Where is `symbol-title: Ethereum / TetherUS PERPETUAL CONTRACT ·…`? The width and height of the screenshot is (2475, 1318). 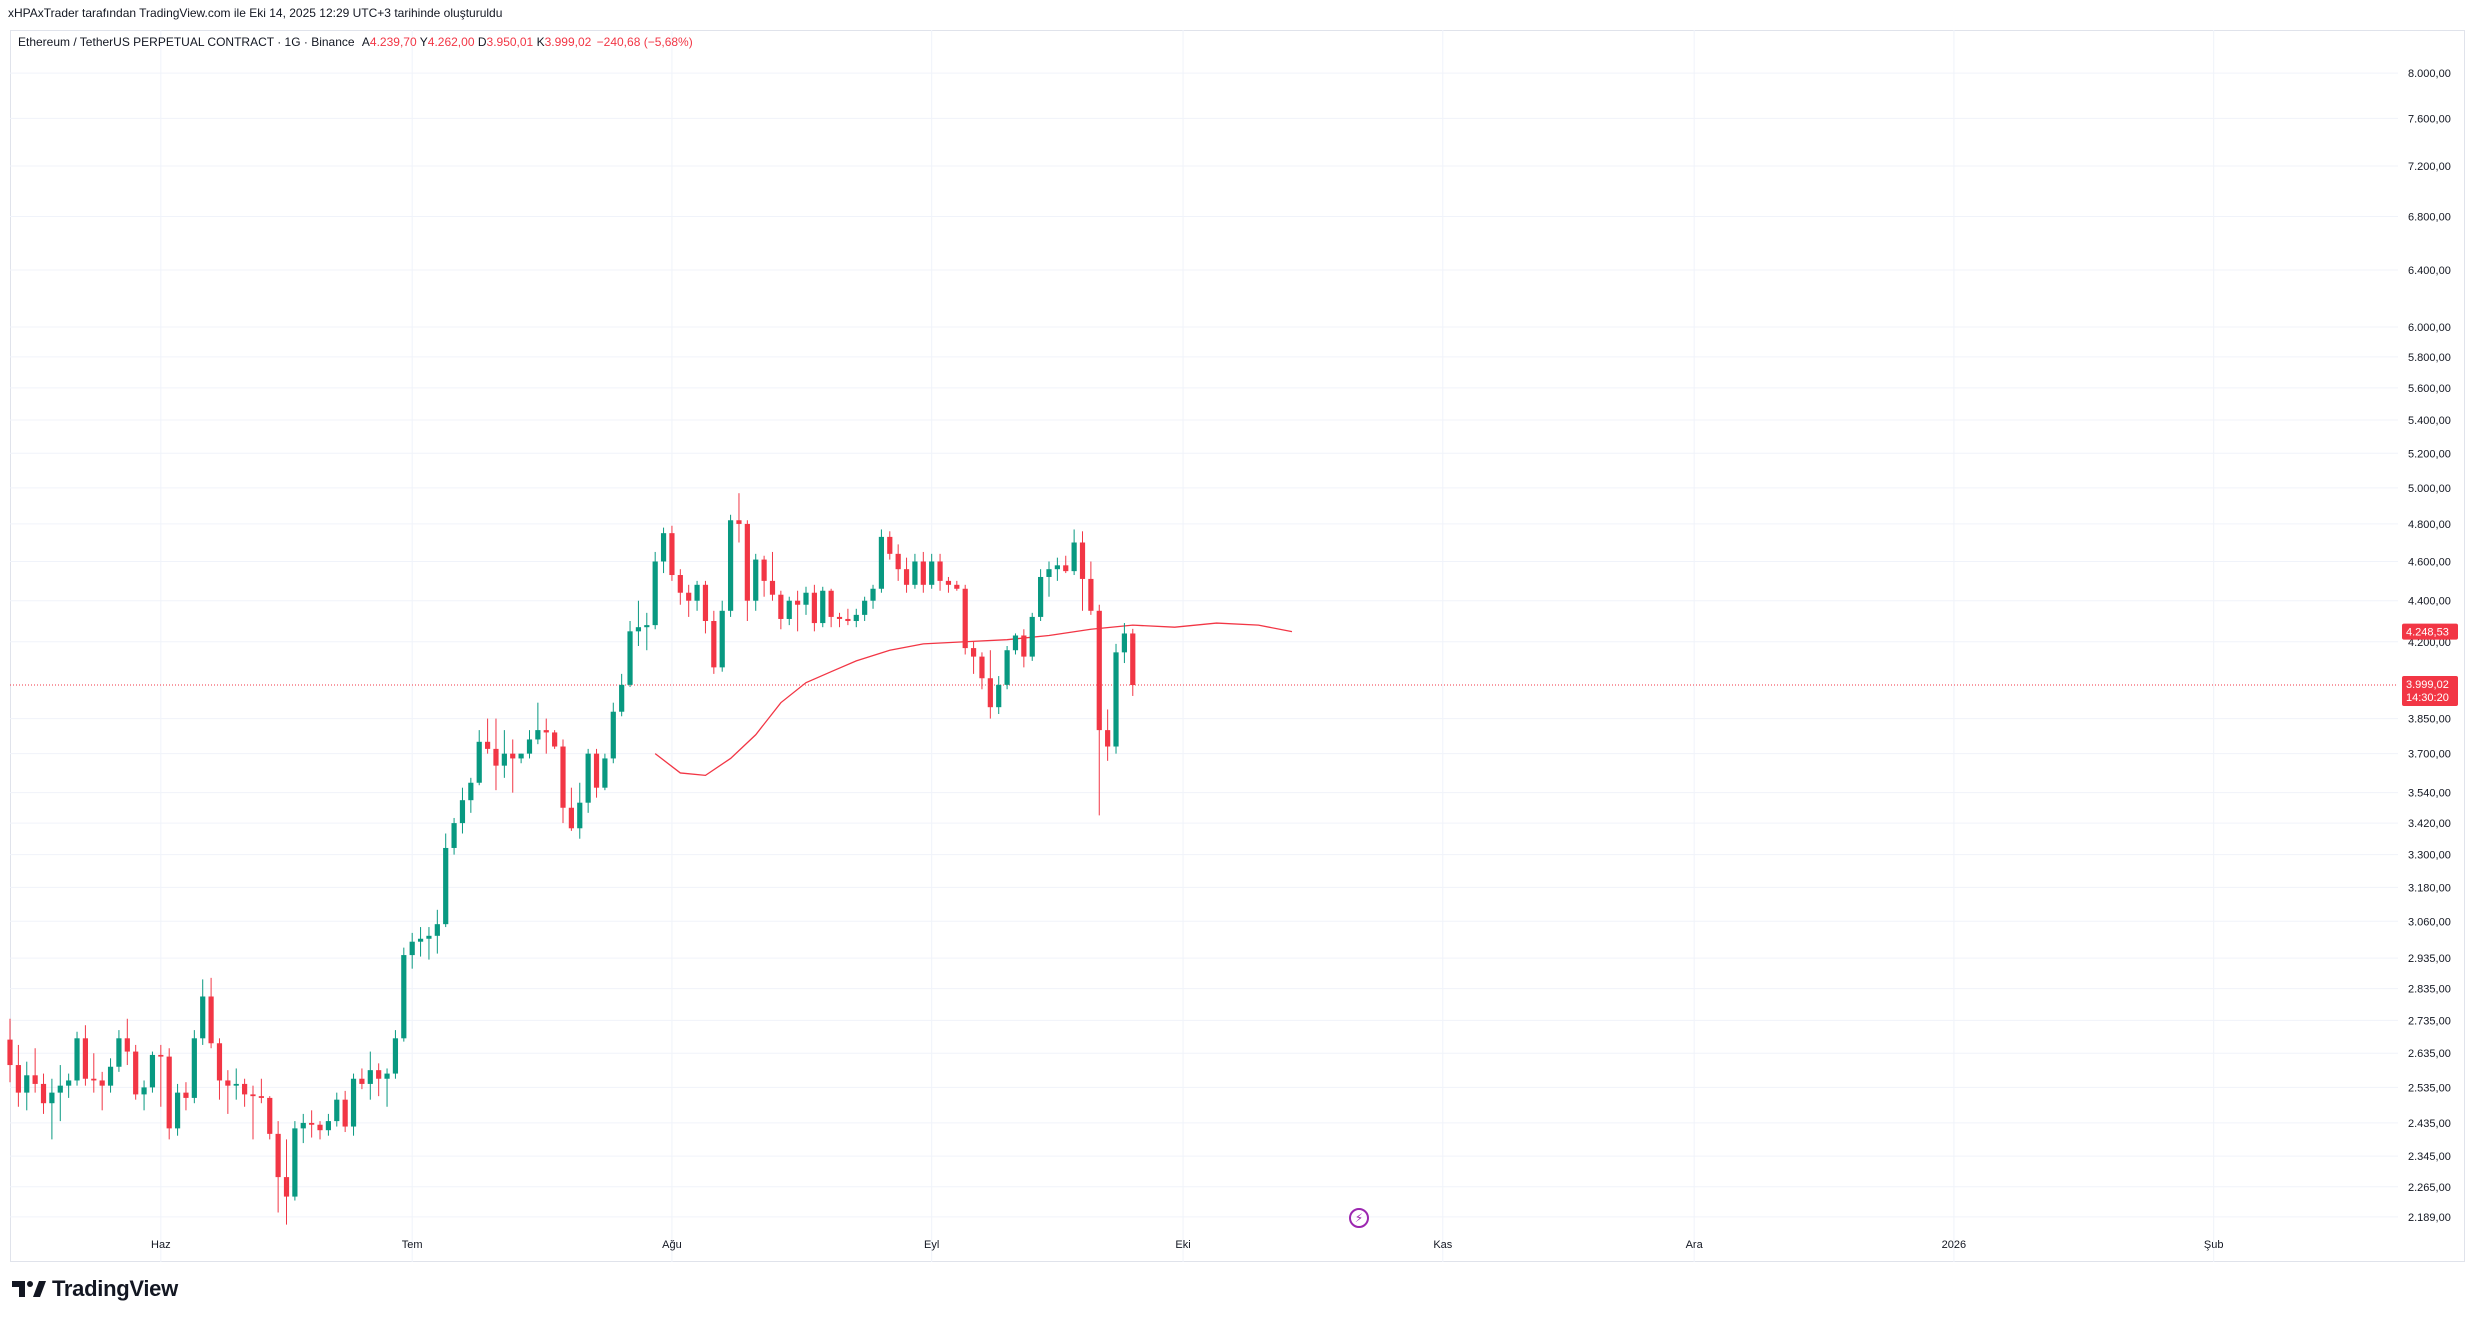 symbol-title: Ethereum / TetherUS PERPETUAL CONTRACT ·… is located at coordinates (186, 42).